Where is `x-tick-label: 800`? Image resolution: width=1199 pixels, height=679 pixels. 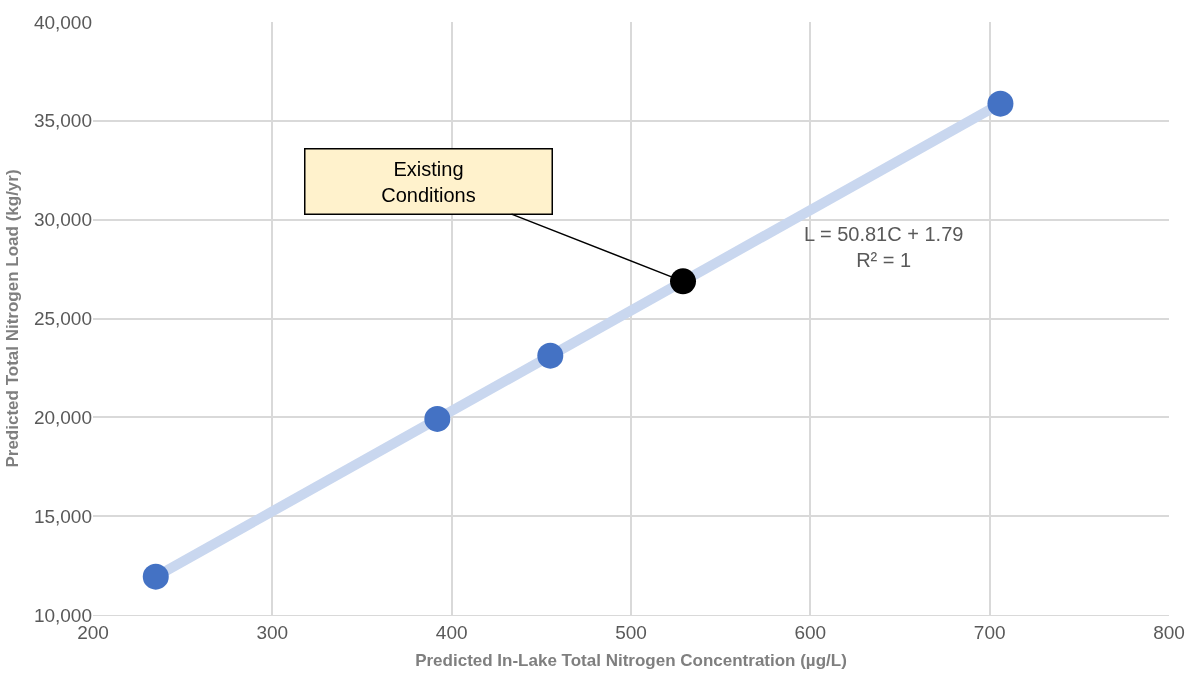 x-tick-label: 800 is located at coordinates (1169, 632).